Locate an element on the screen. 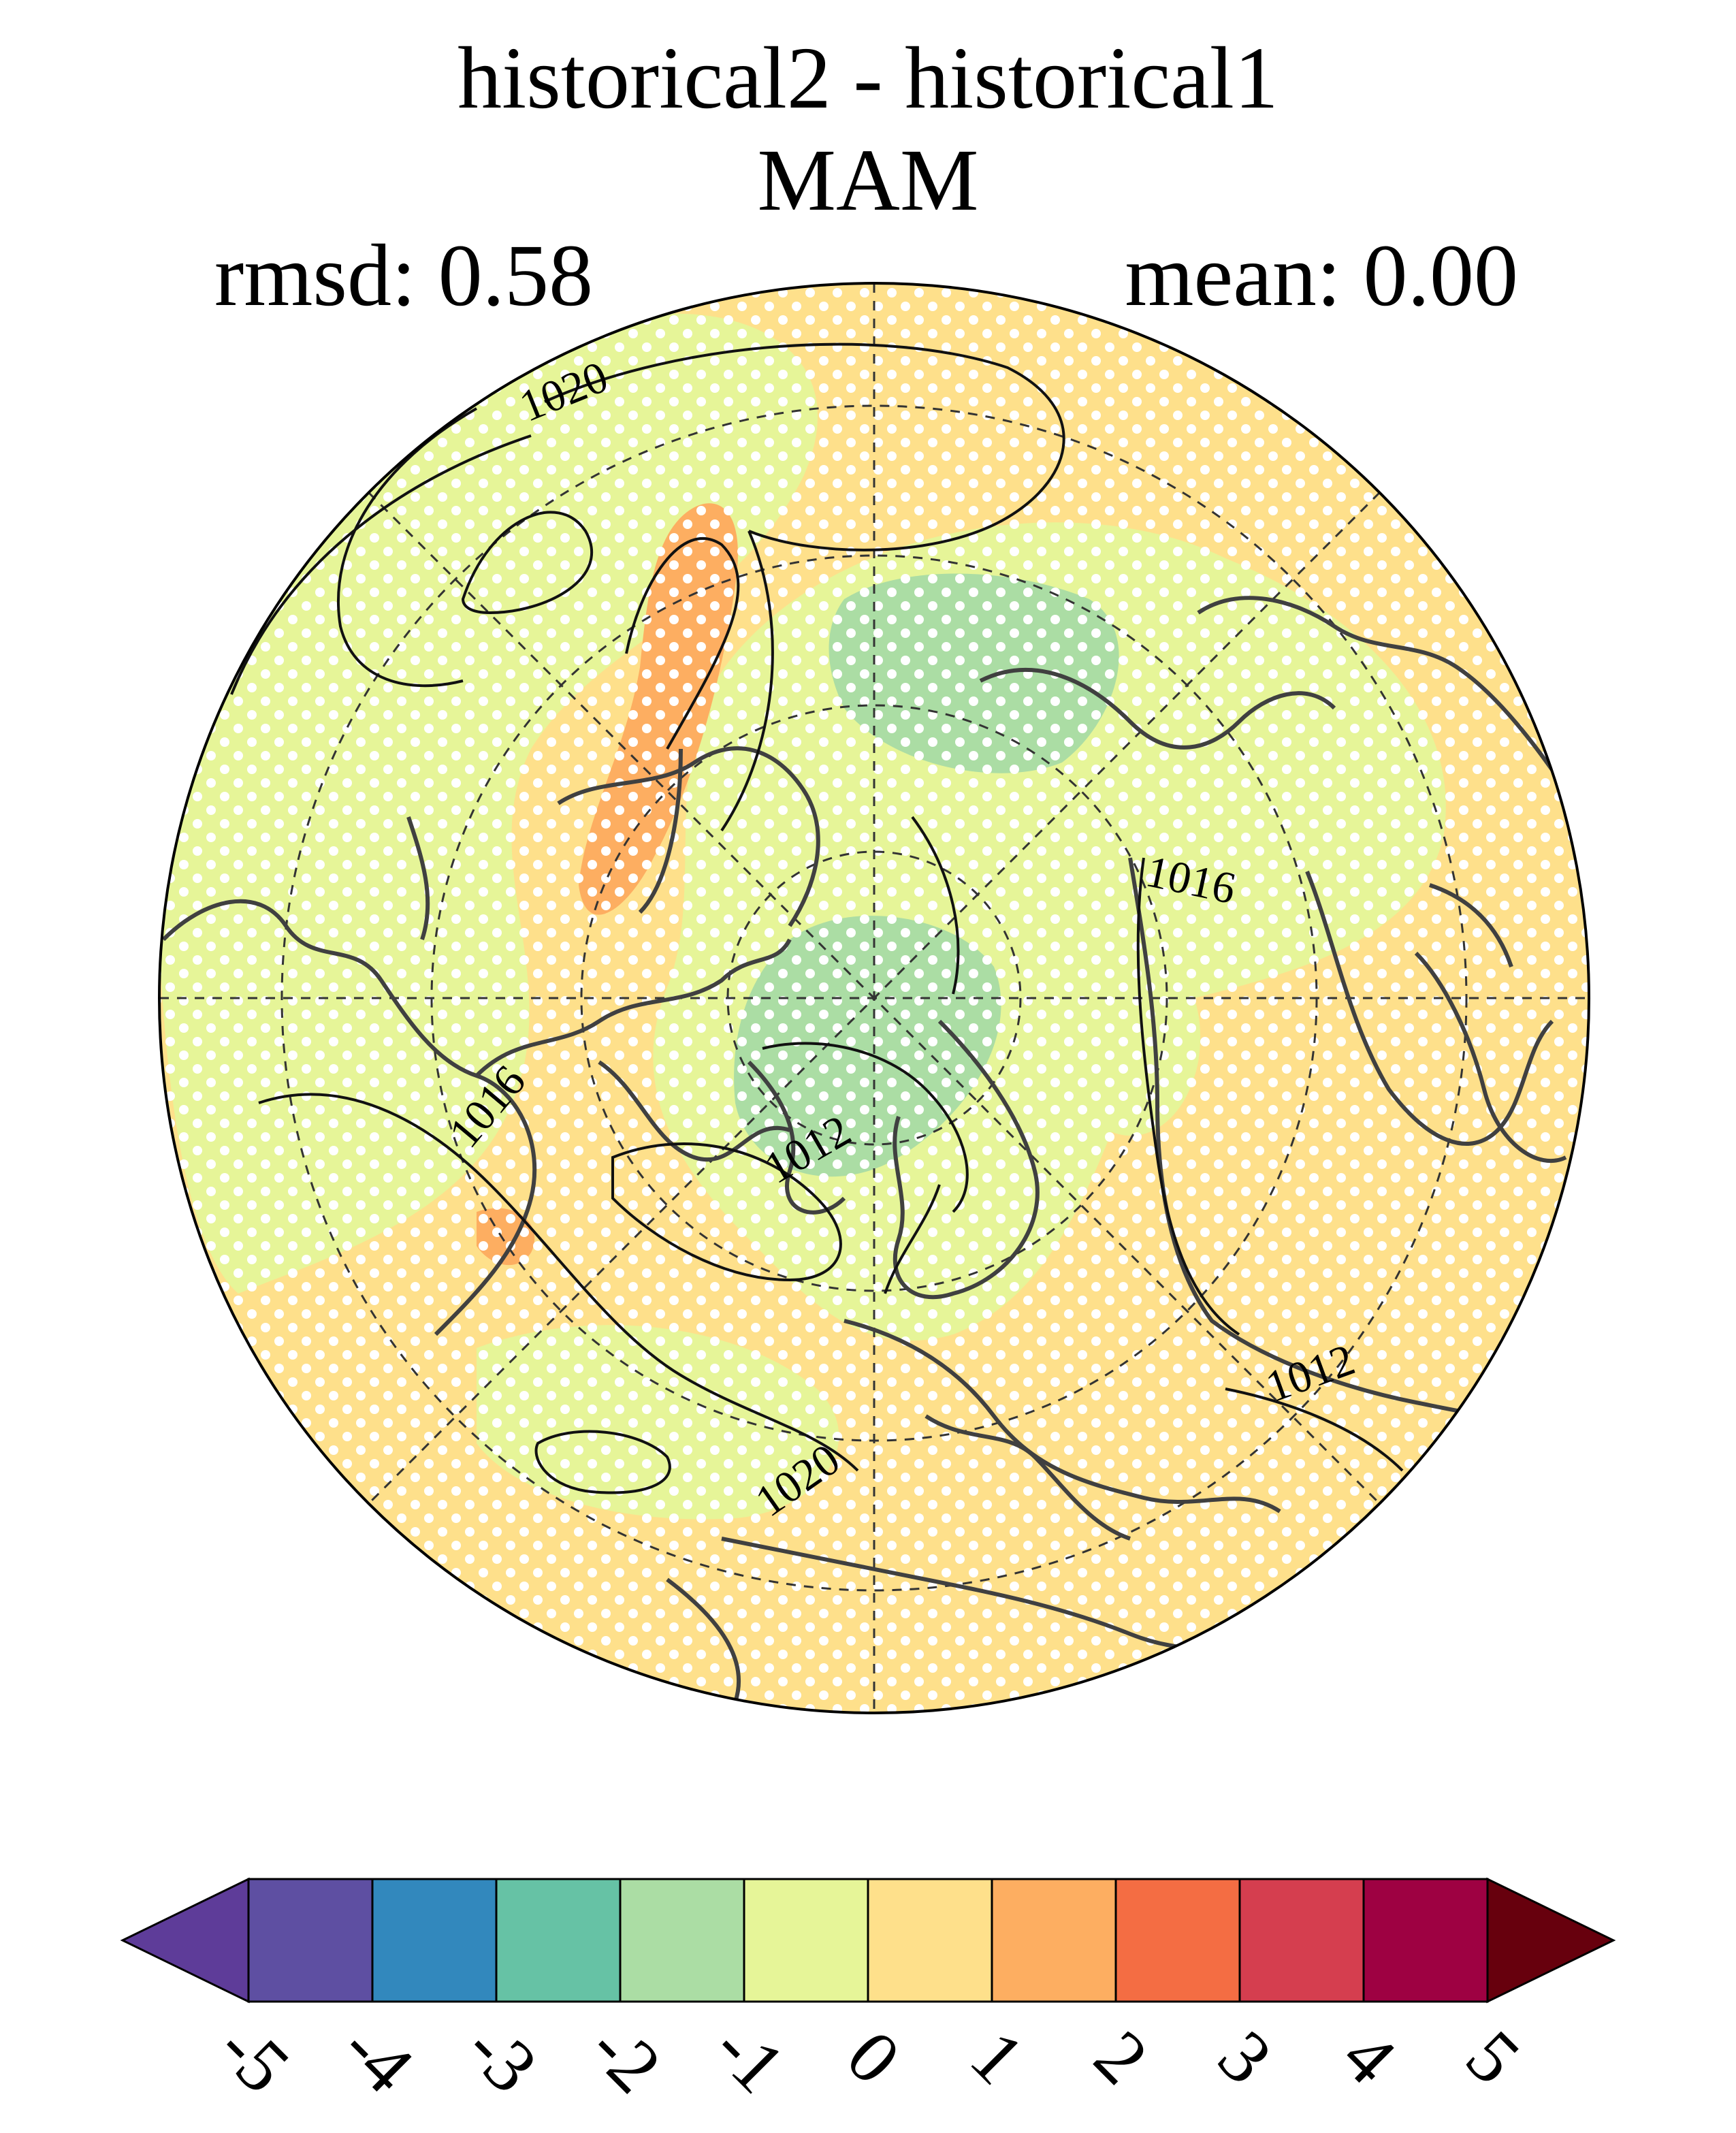  colorbar-tick-label: 1 is located at coordinates (997, 2057).